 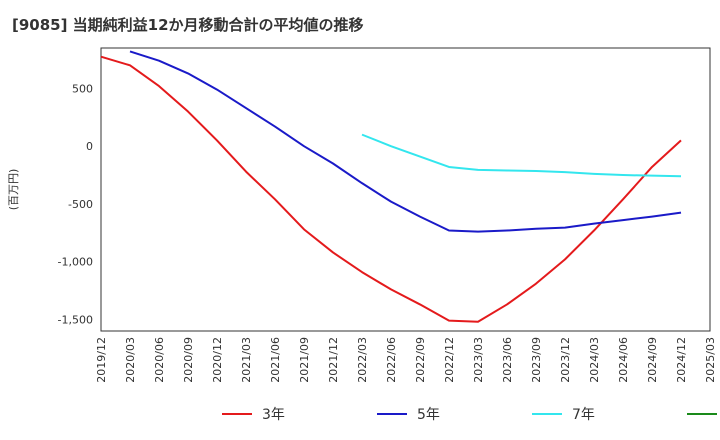 What do you see at coordinates (13, 190) in the screenshot?
I see `y-axis-label: (百万円)` at bounding box center [13, 190].